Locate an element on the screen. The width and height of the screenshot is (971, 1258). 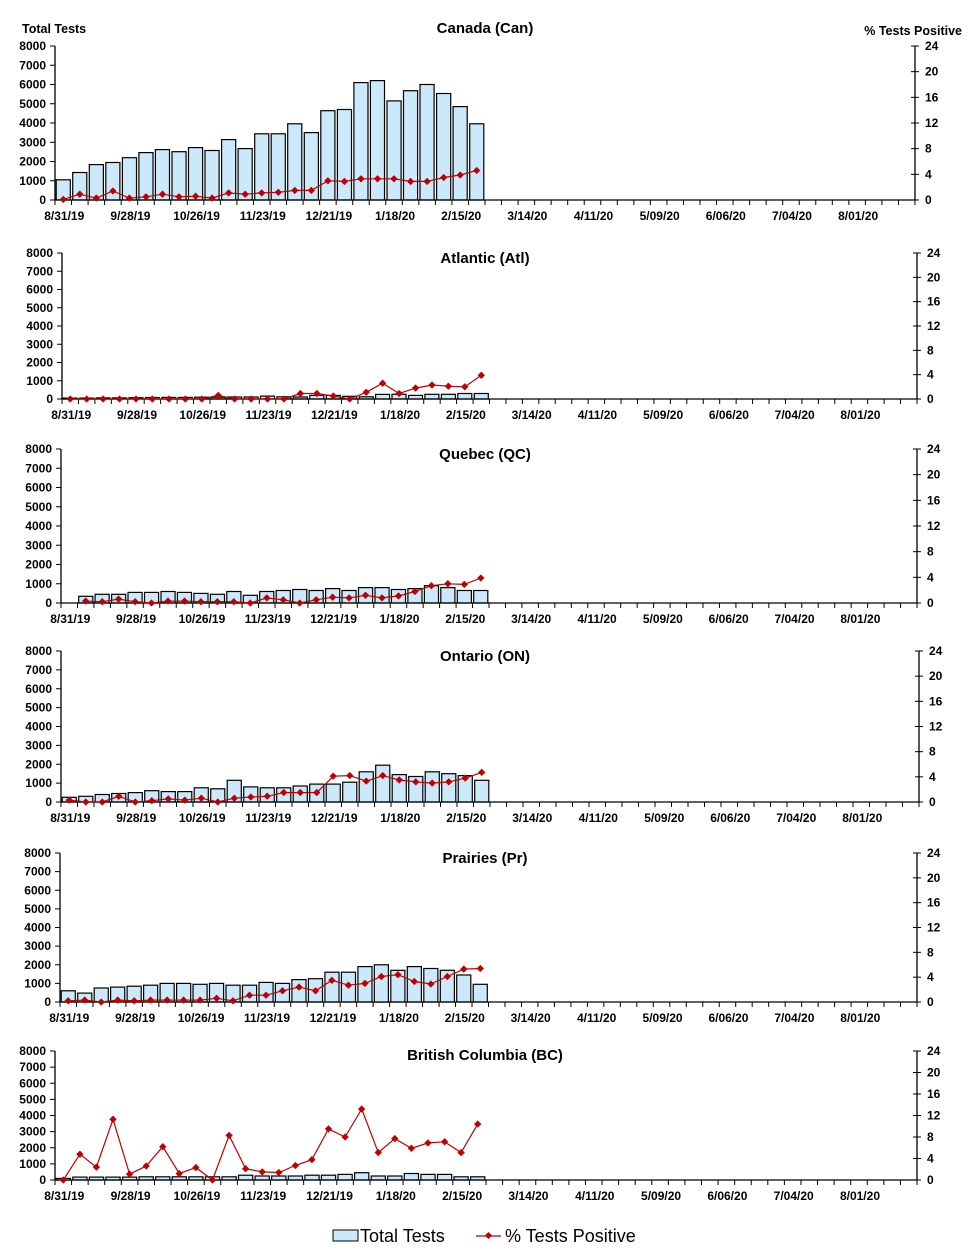
left-tick-label: 2000 is located at coordinates (39, 363).